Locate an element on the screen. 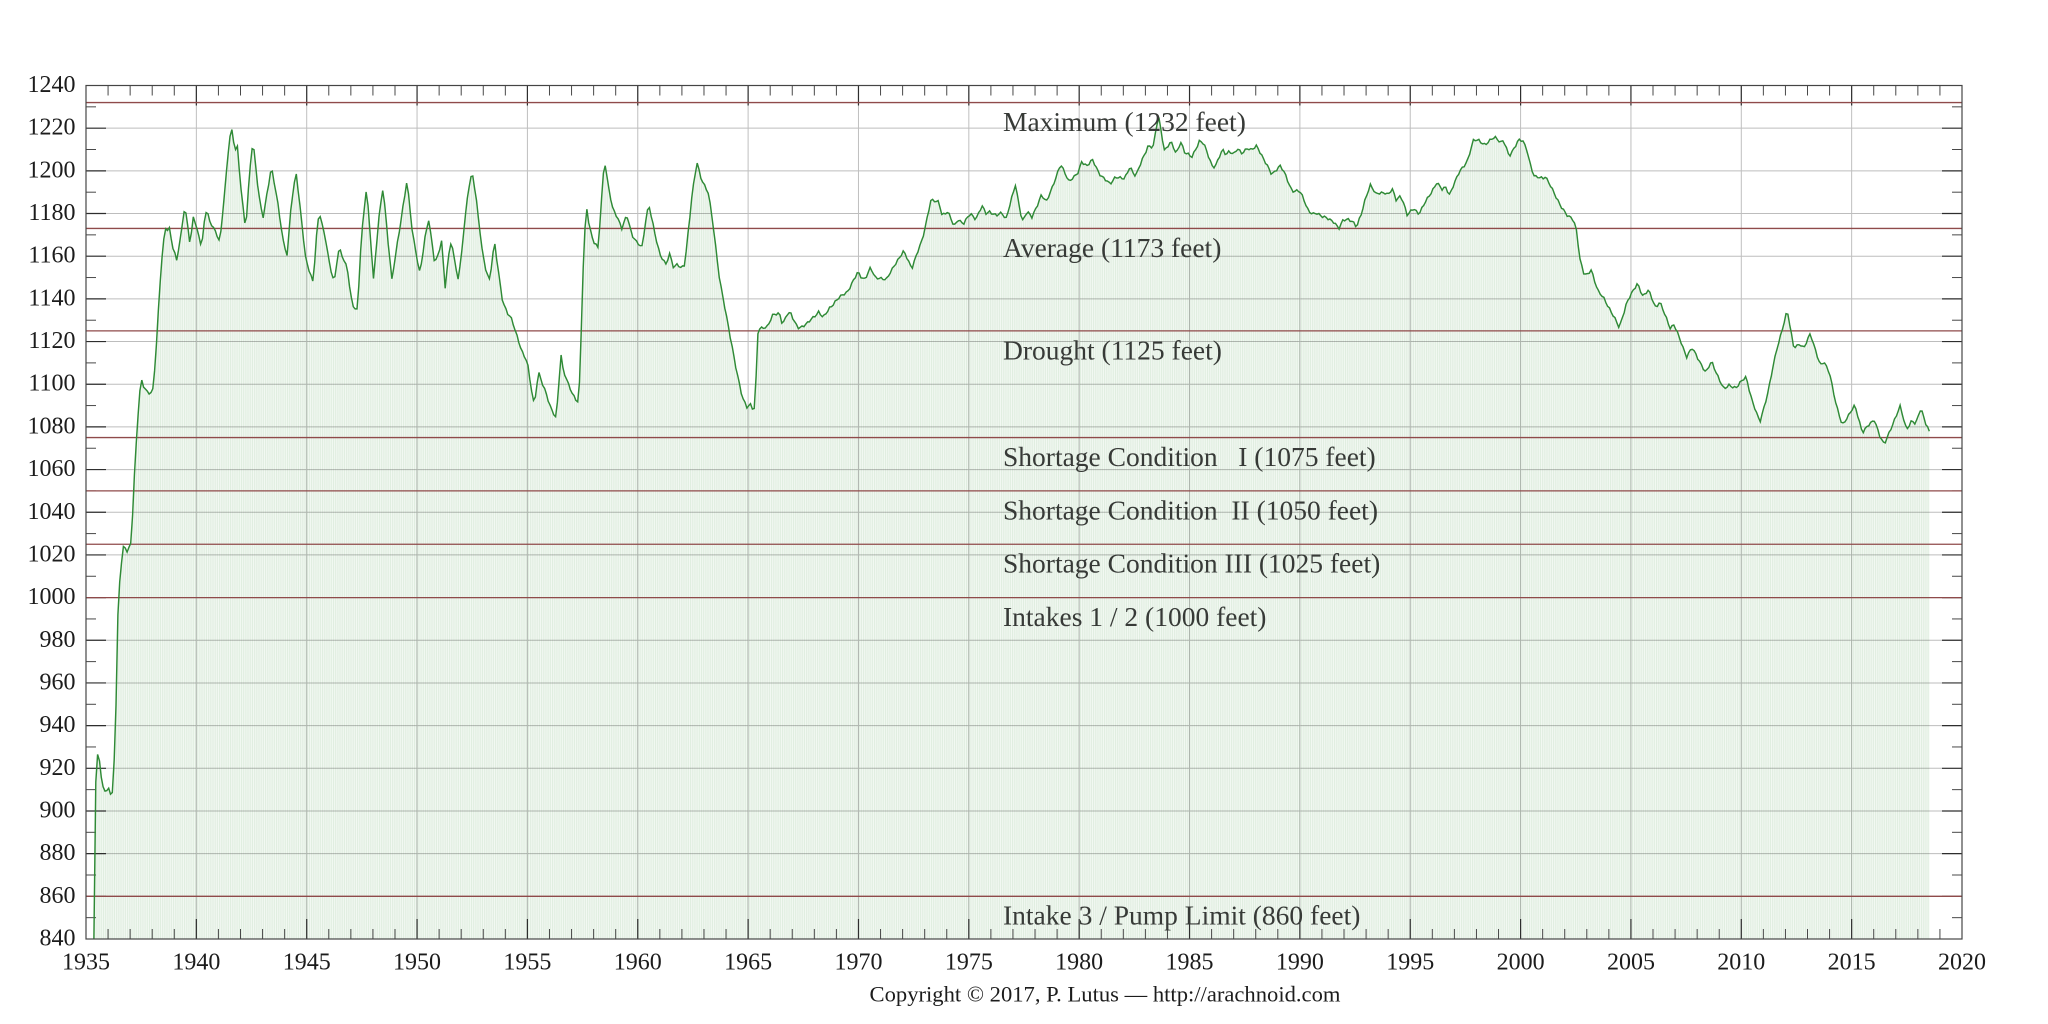 The image size is (2048, 1024). svg-text:Shortage Condition III (1025 f: Shortage Condition III (1025 feet) is located at coordinates (1191, 563).